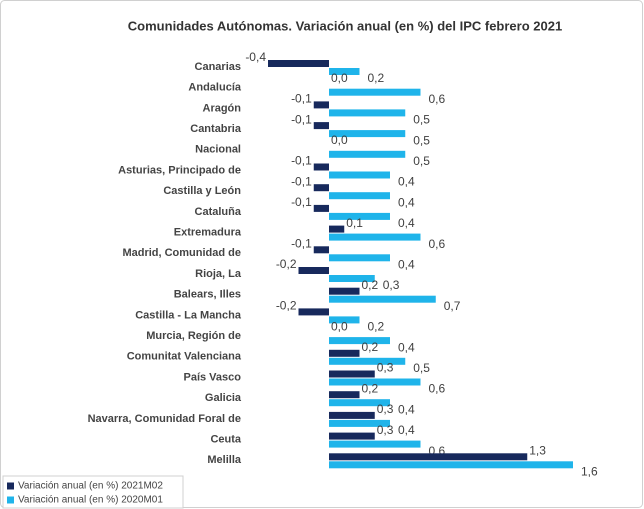  I want to click on category-label: Ceuta, so click(225, 440).